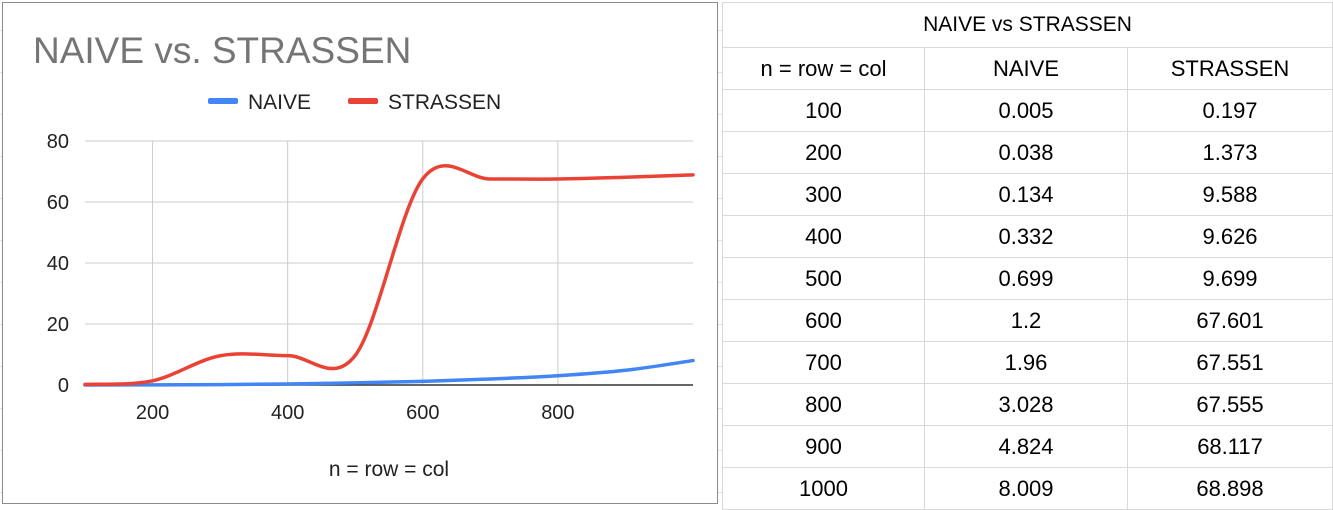  Describe the element at coordinates (63, 386) in the screenshot. I see `y-tick-label: 0` at that location.